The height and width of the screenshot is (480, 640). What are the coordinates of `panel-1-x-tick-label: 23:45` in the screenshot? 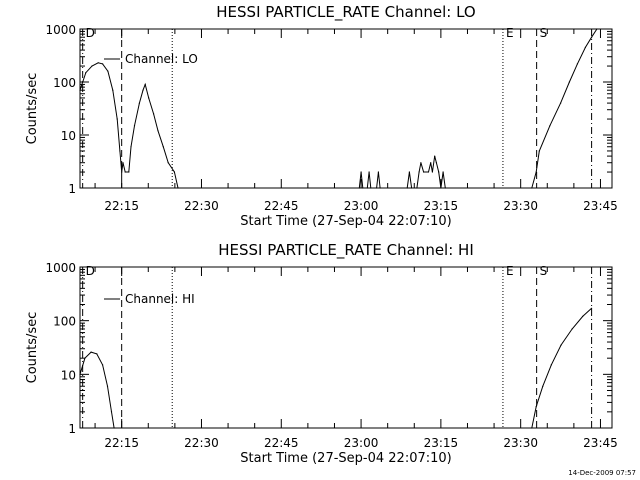 It's located at (600, 443).